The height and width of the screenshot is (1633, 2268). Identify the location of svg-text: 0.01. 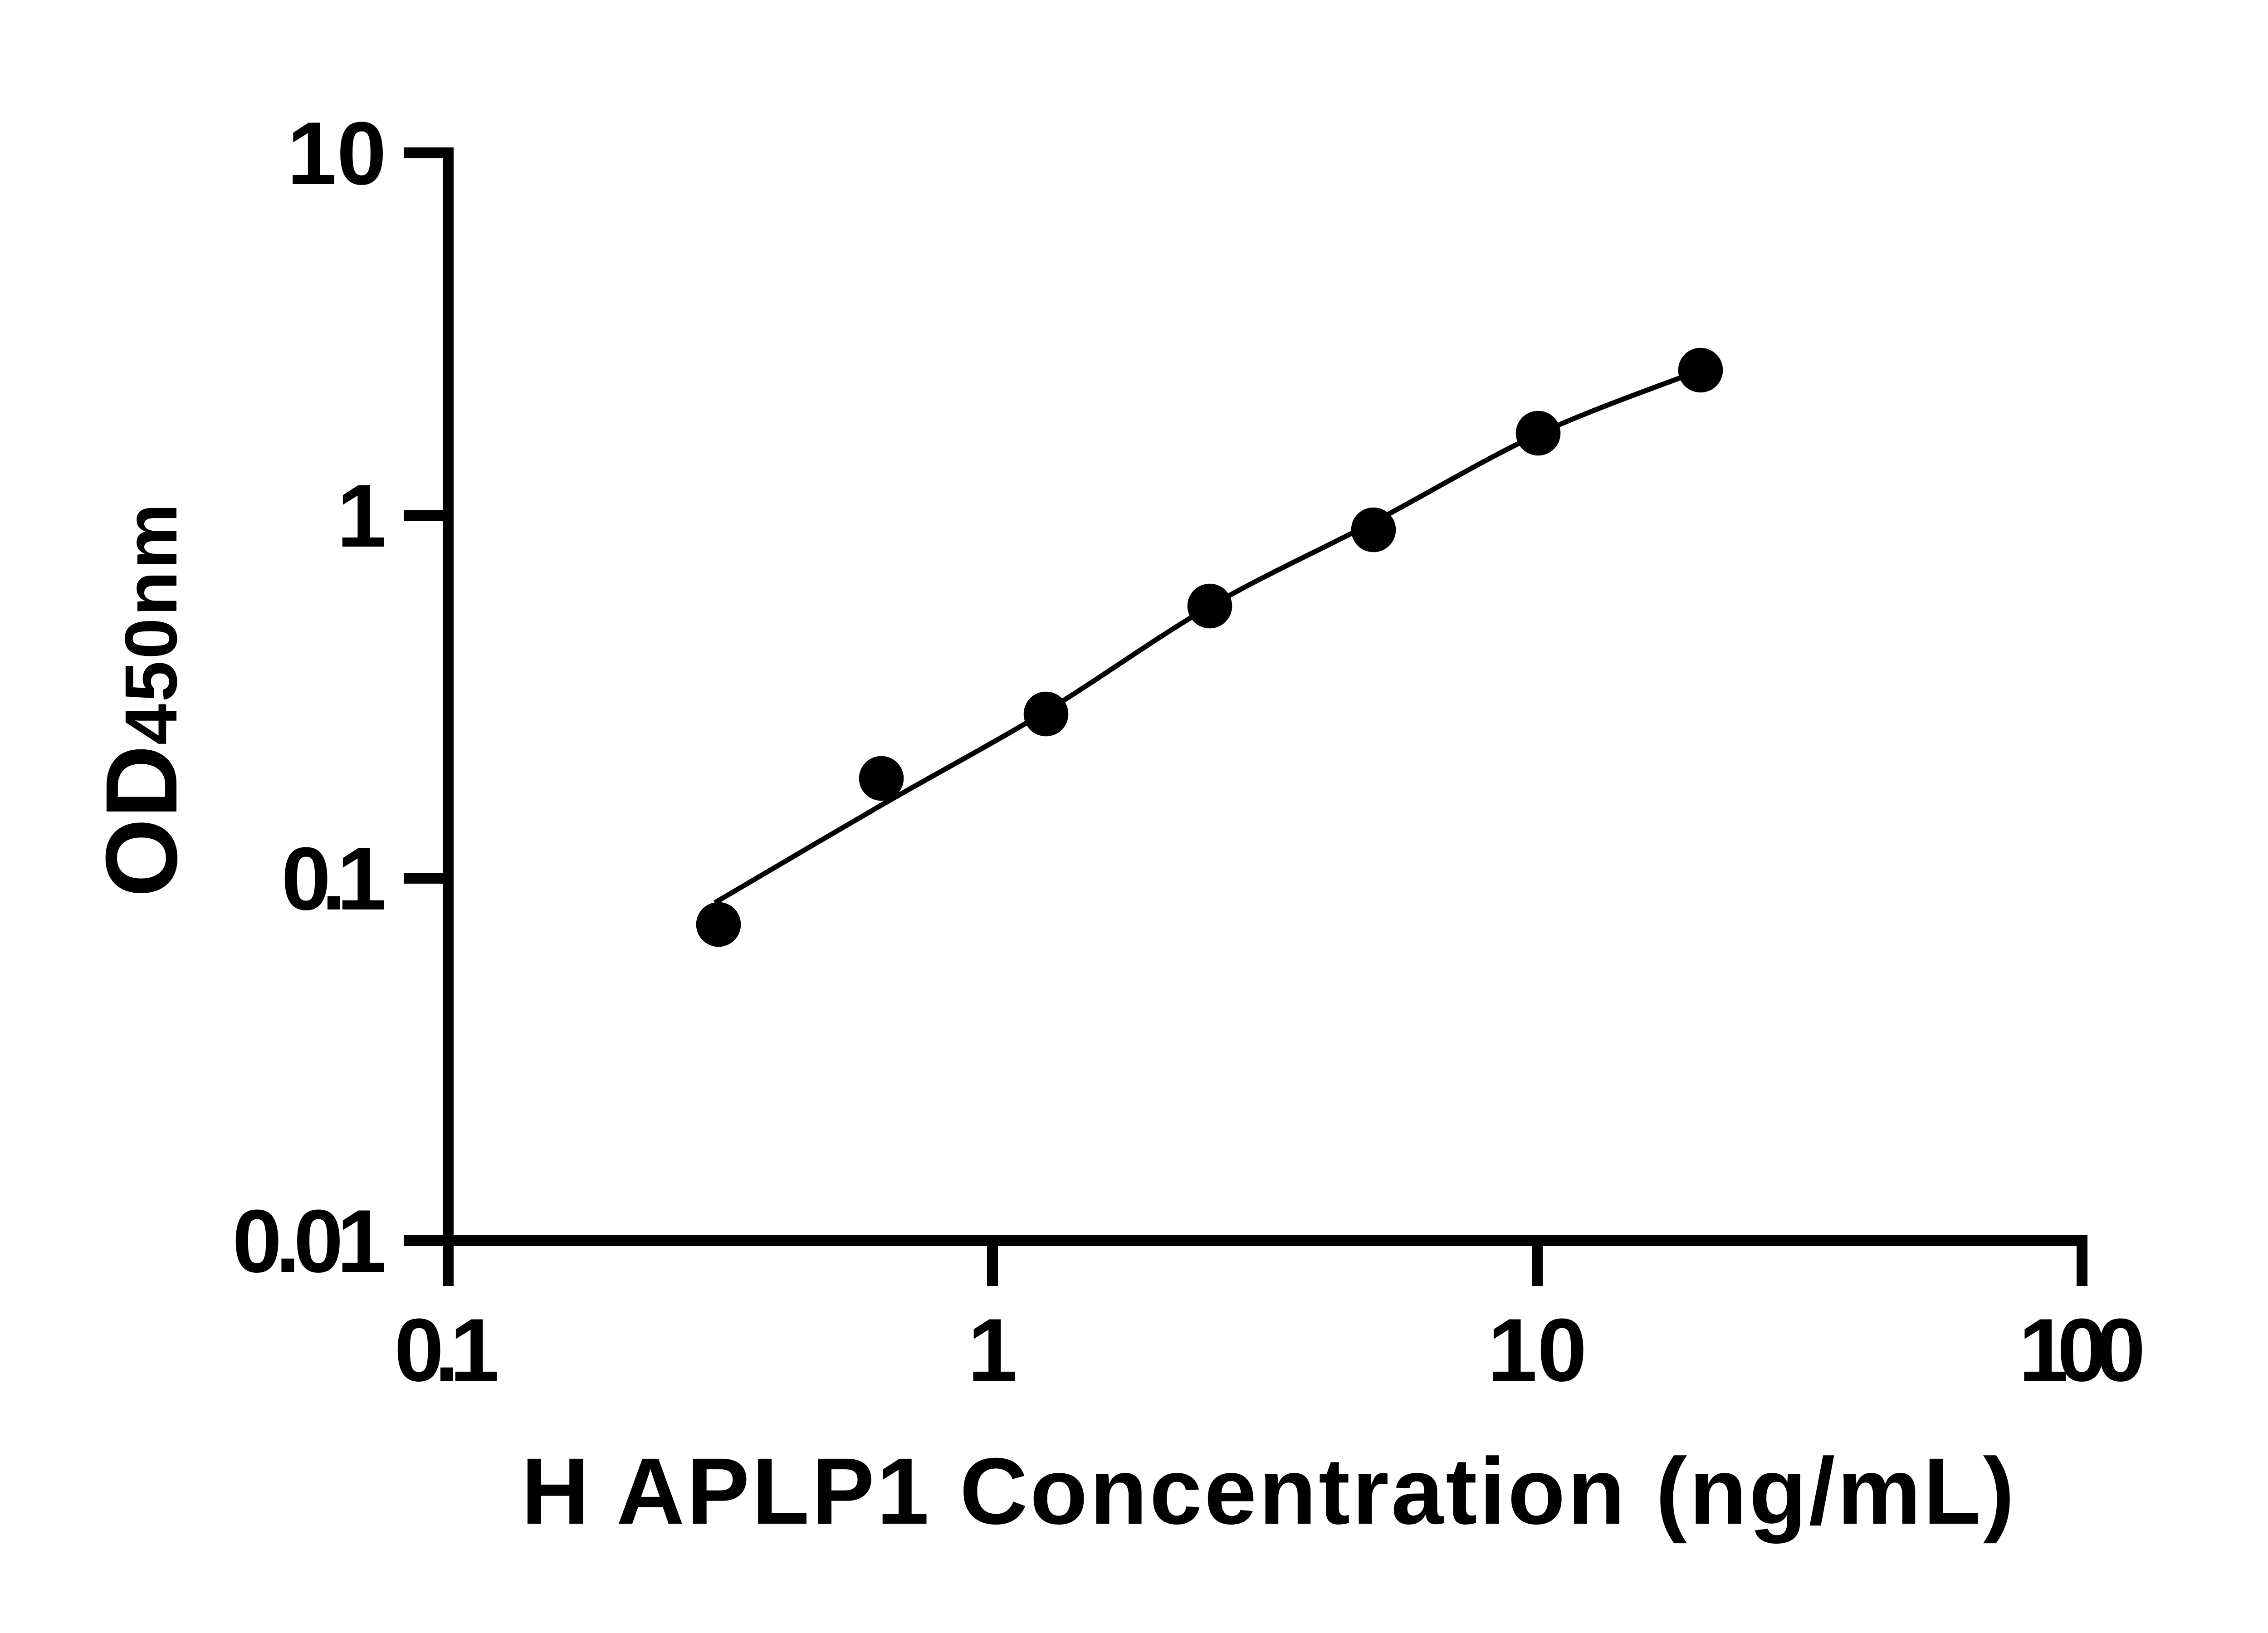
(309, 1241).